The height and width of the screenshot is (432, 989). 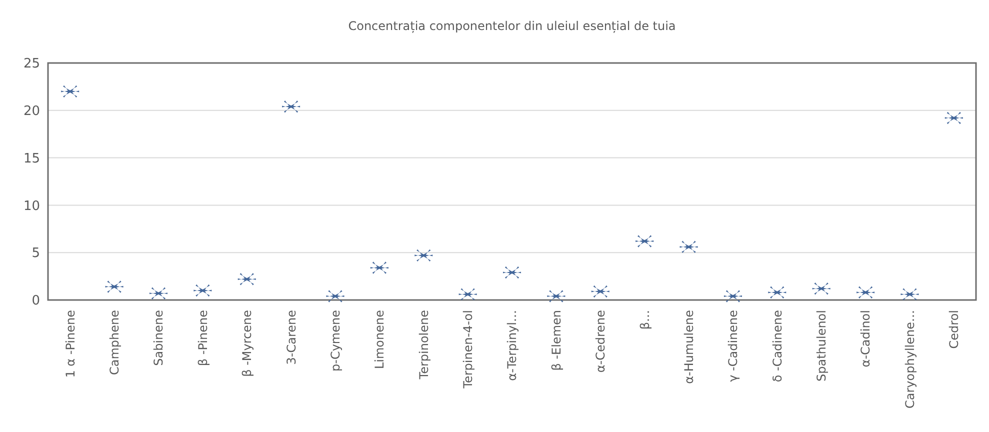 I want to click on y-tick-label: 20, so click(x=31, y=111).